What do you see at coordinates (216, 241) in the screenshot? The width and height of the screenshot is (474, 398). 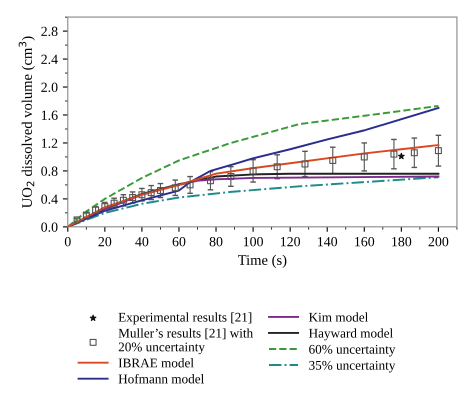 I see `x-tick-label: 80` at bounding box center [216, 241].